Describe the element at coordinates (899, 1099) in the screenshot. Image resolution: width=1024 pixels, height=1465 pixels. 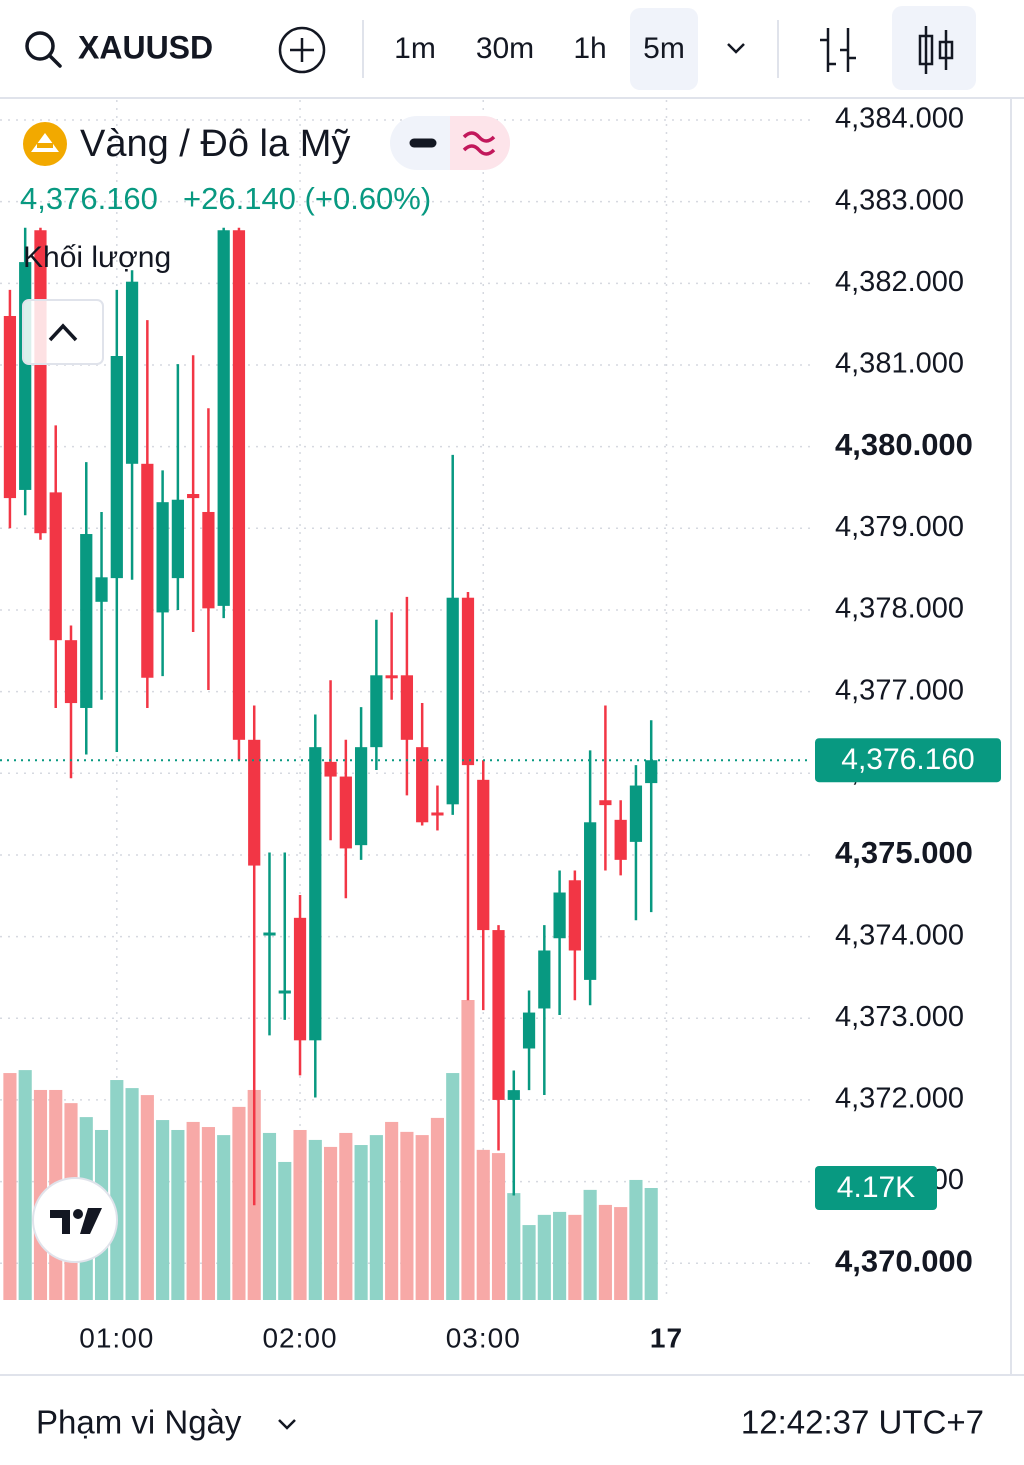
I see `y-tick-label: 4,372.000` at that location.